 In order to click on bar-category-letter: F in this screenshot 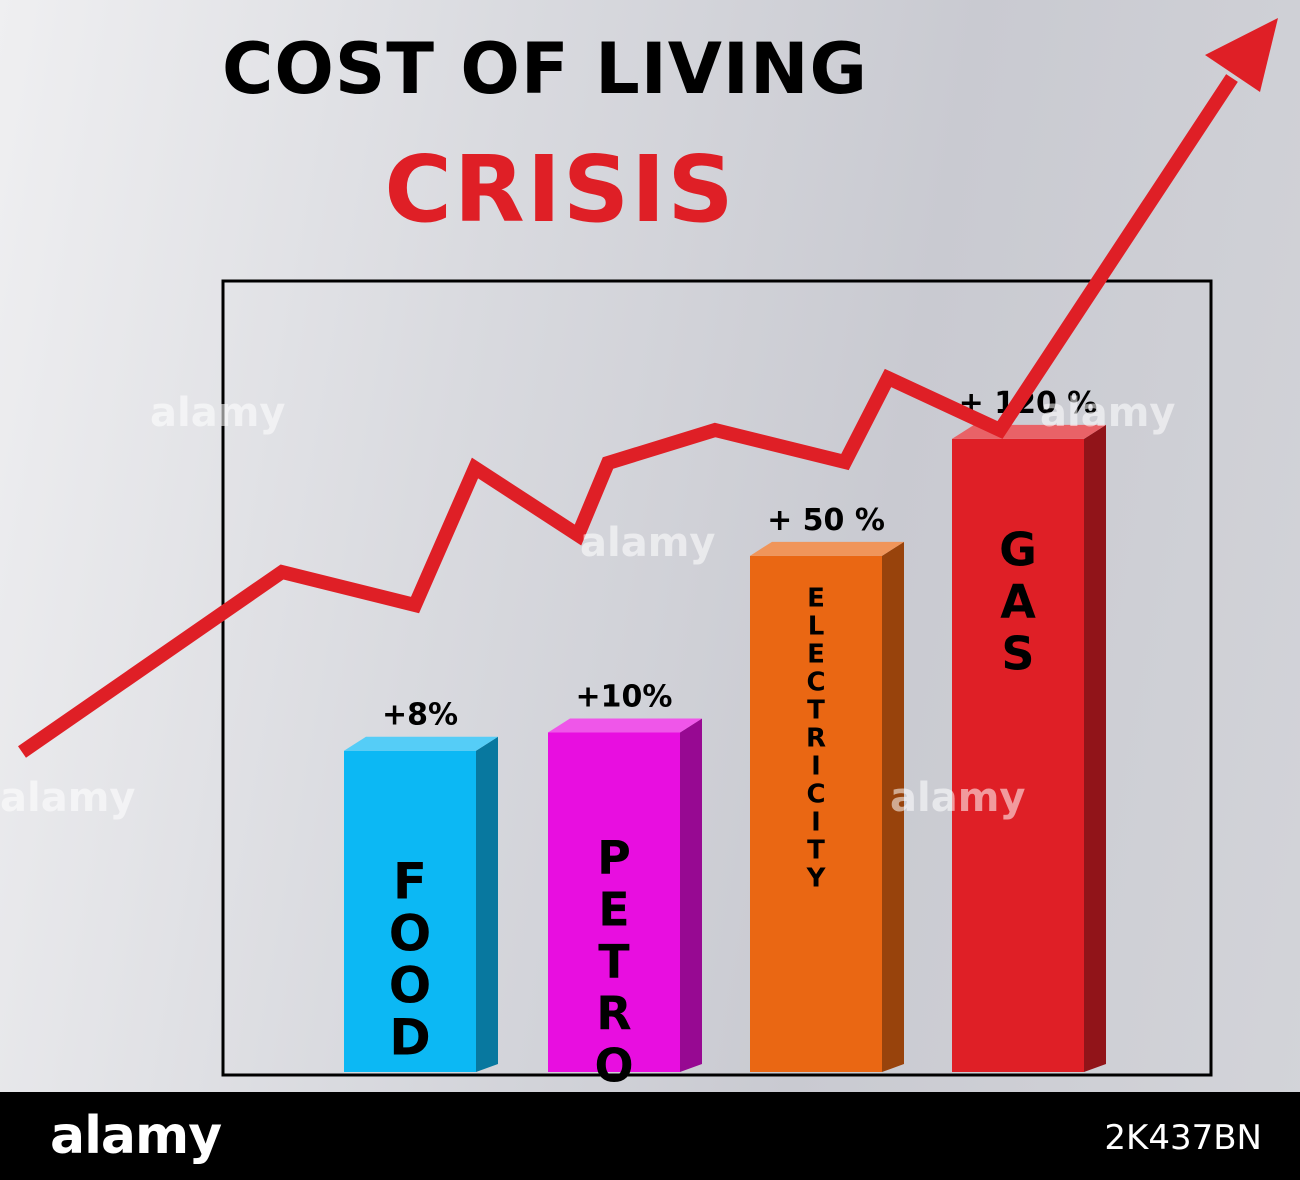, I will do `click(410, 882)`.